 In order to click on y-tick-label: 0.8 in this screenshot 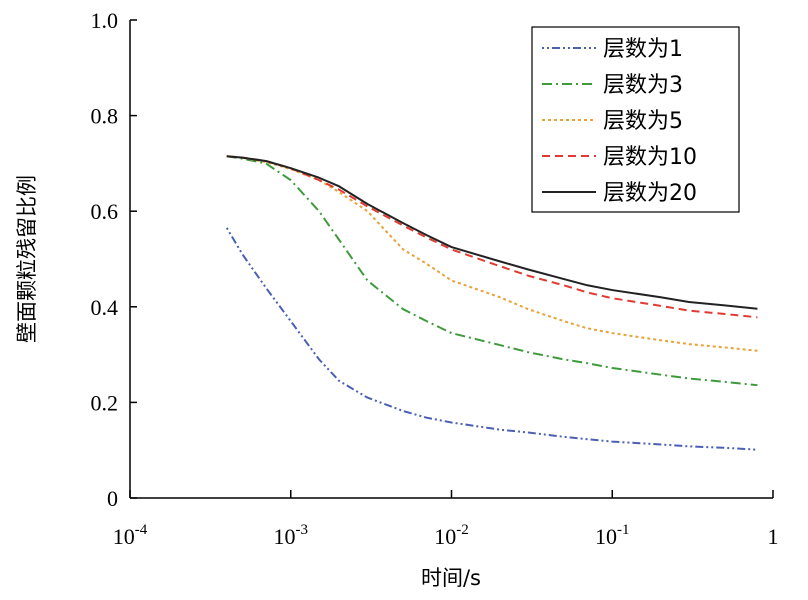, I will do `click(105, 116)`.